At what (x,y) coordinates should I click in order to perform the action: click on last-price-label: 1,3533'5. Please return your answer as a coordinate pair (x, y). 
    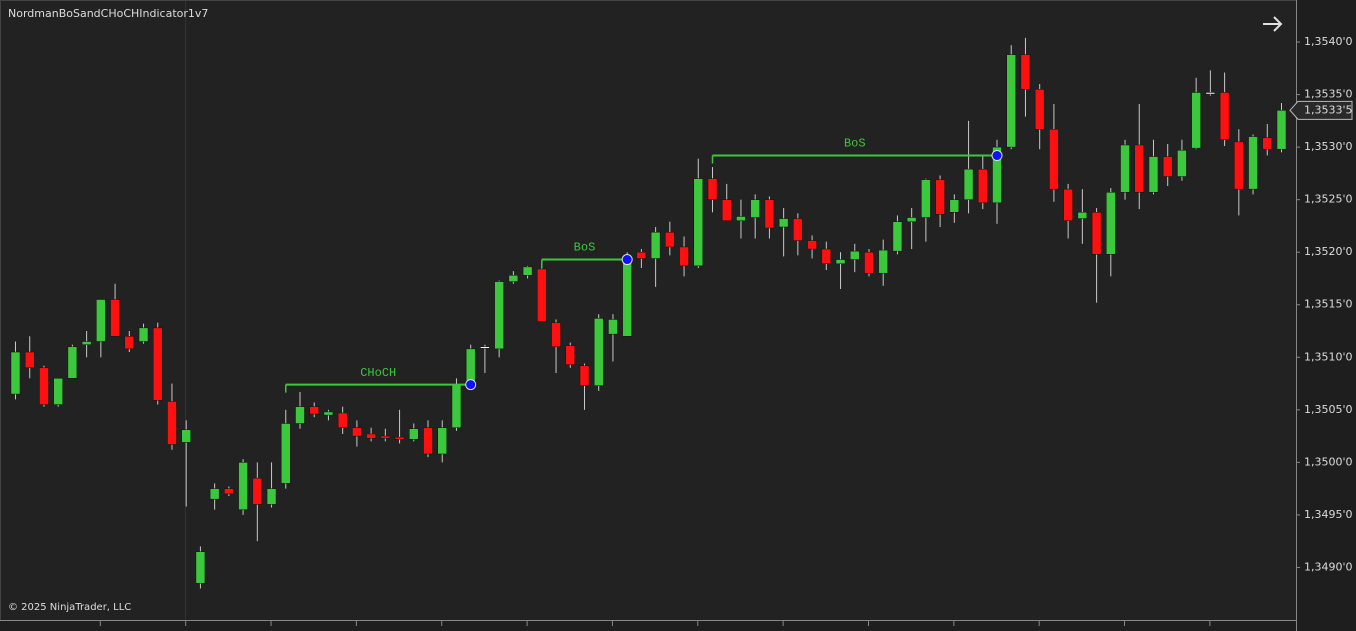
    Looking at the image, I should click on (1328, 109).